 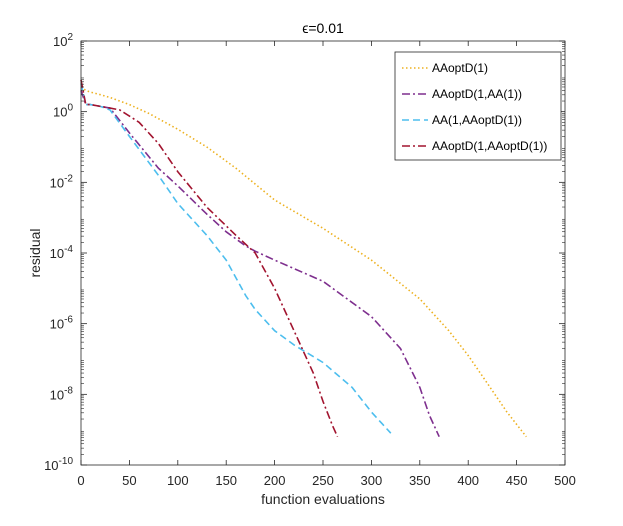 I want to click on y-tick-label: 10⁻², so click(x=62, y=181).